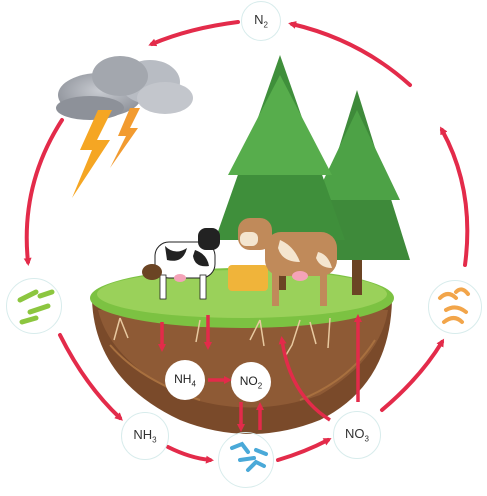  I want to click on arrow-nh3-to-blue-bacteria, so click(190, 454).